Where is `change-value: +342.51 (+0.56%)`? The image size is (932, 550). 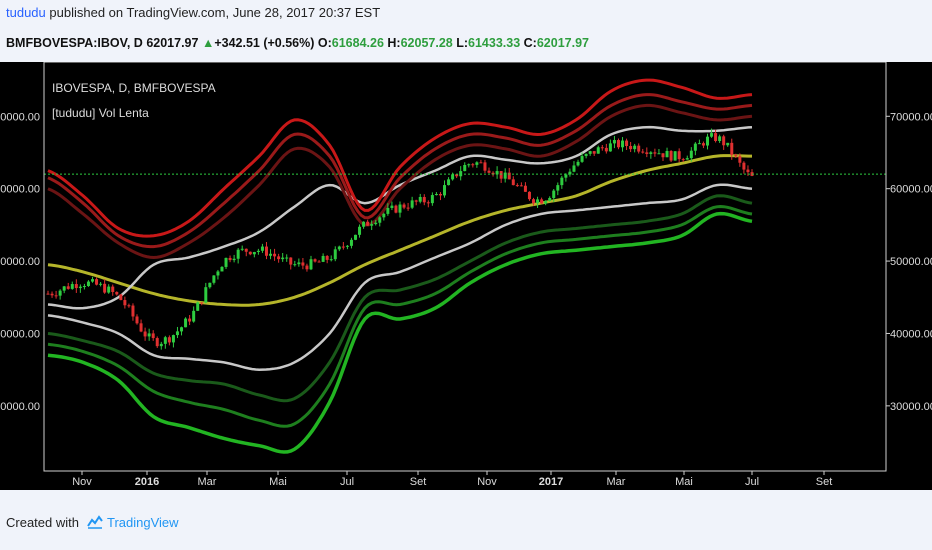 change-value: +342.51 (+0.56%) is located at coordinates (264, 43).